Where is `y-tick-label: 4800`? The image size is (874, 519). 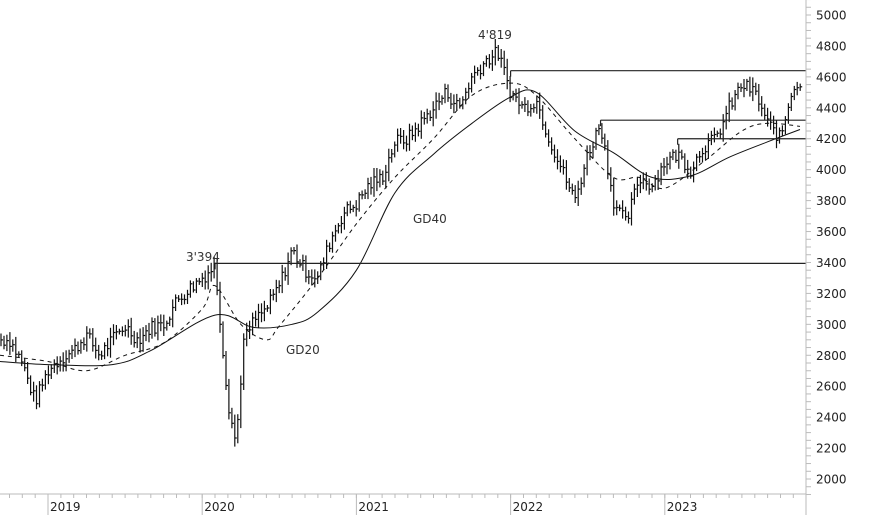
y-tick-label: 4800 is located at coordinates (831, 46).